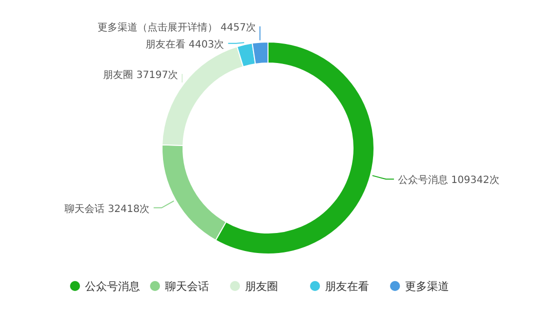  I want to click on data-label: 朋友在看 4403次, so click(185, 44).